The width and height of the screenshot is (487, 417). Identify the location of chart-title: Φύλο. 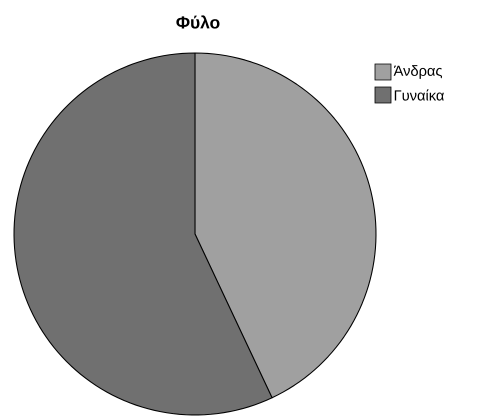
(198, 22).